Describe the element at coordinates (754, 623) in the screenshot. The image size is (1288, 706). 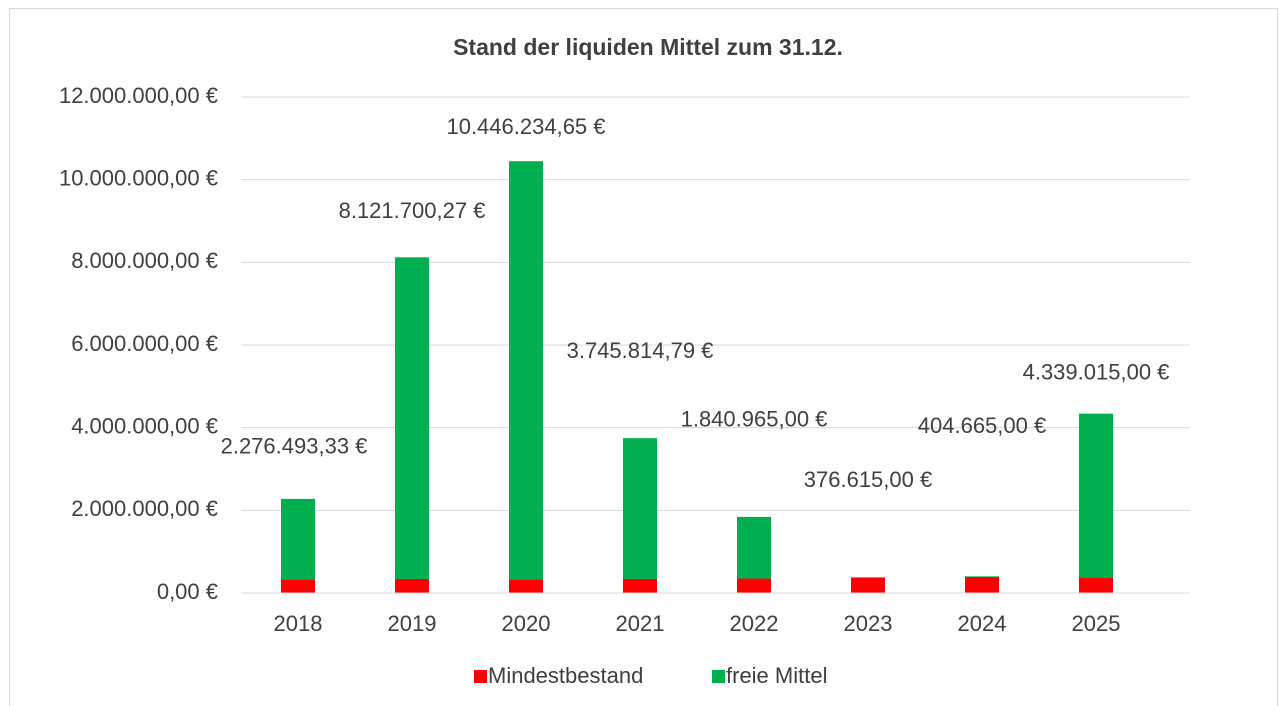
I see `x-tick-label: 2022` at that location.